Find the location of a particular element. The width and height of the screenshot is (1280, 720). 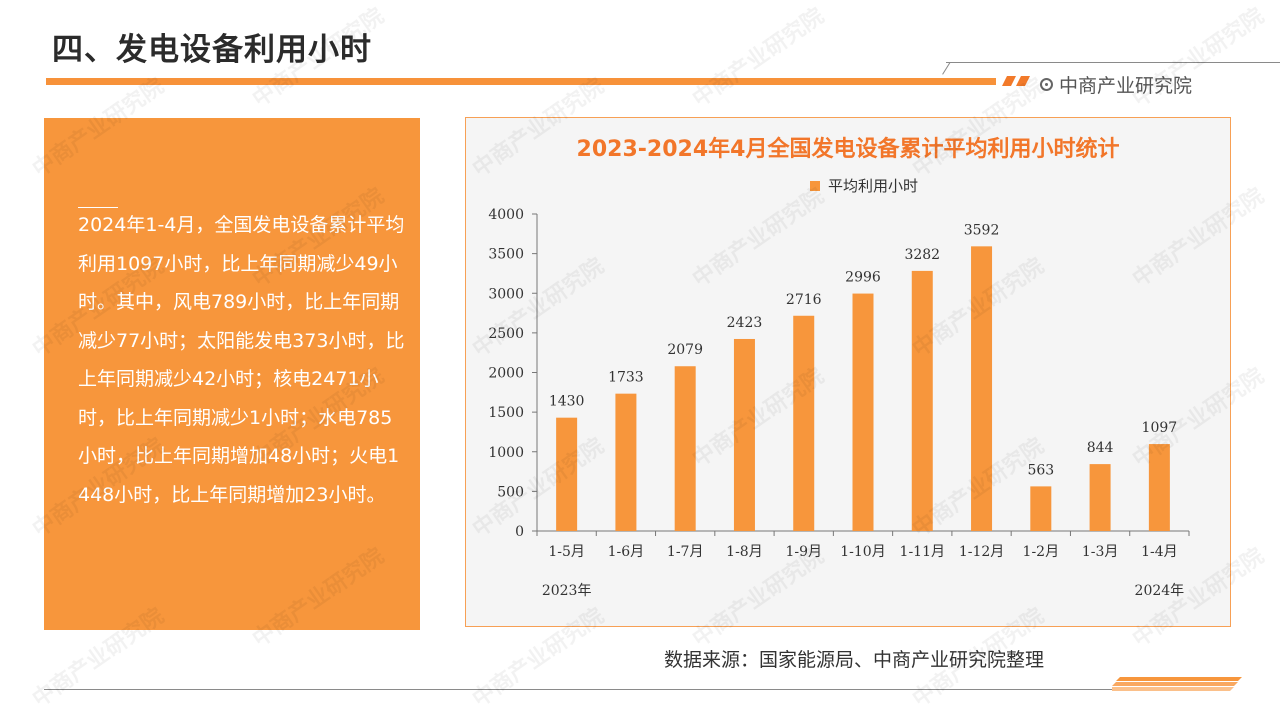

y-tick-label: 500 is located at coordinates (510, 492).